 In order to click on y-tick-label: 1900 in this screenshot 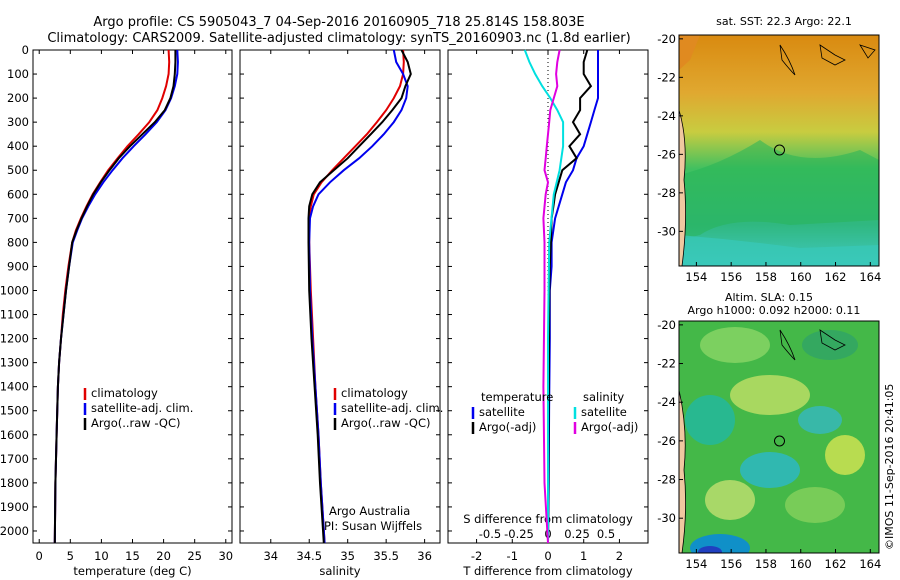, I will do `click(14, 507)`.